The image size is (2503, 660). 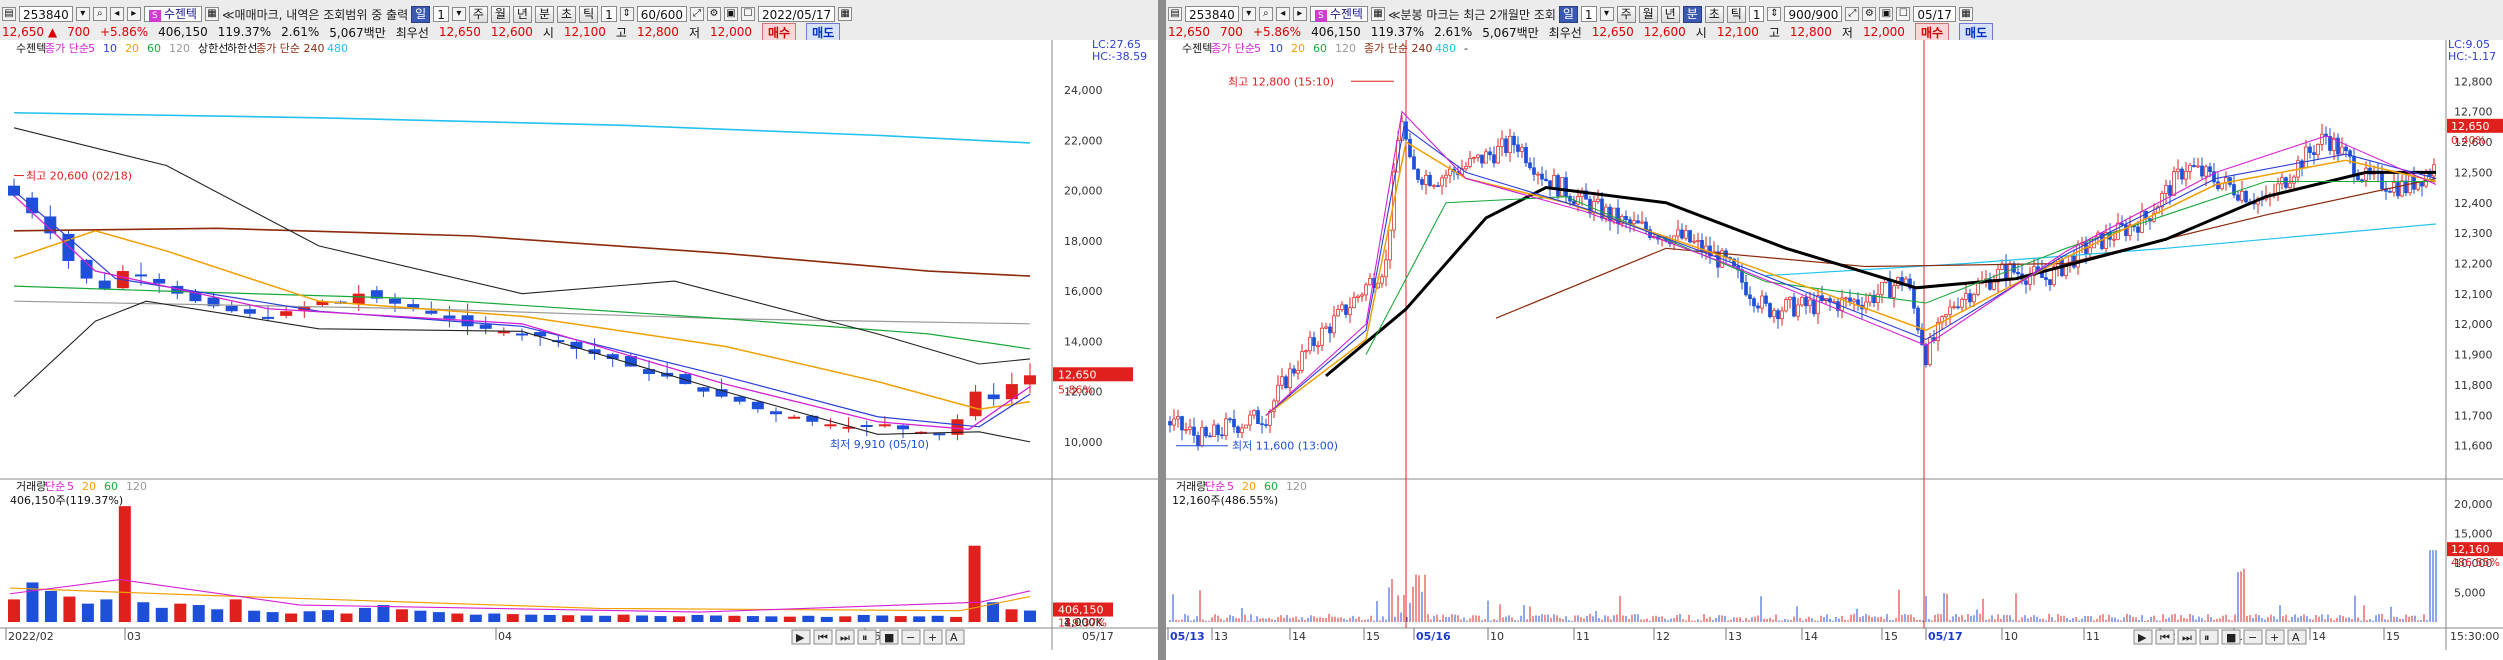 What do you see at coordinates (2468, 140) in the screenshot?
I see `current-price-tag-pct: 0.40%` at bounding box center [2468, 140].